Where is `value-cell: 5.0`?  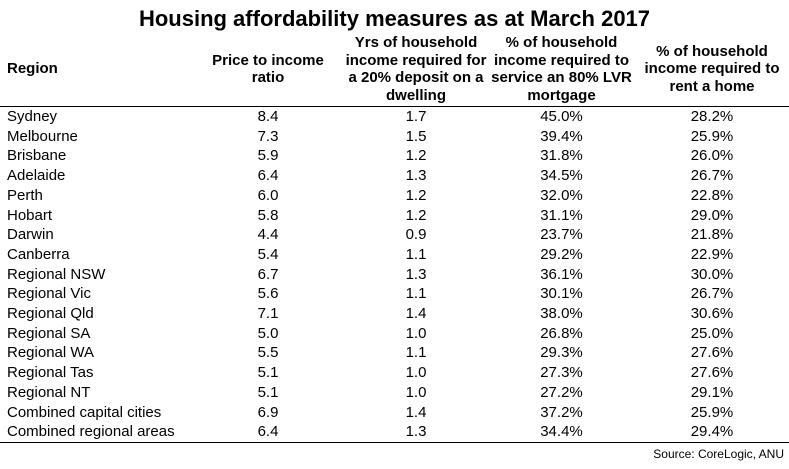
value-cell: 5.0 is located at coordinates (268, 333).